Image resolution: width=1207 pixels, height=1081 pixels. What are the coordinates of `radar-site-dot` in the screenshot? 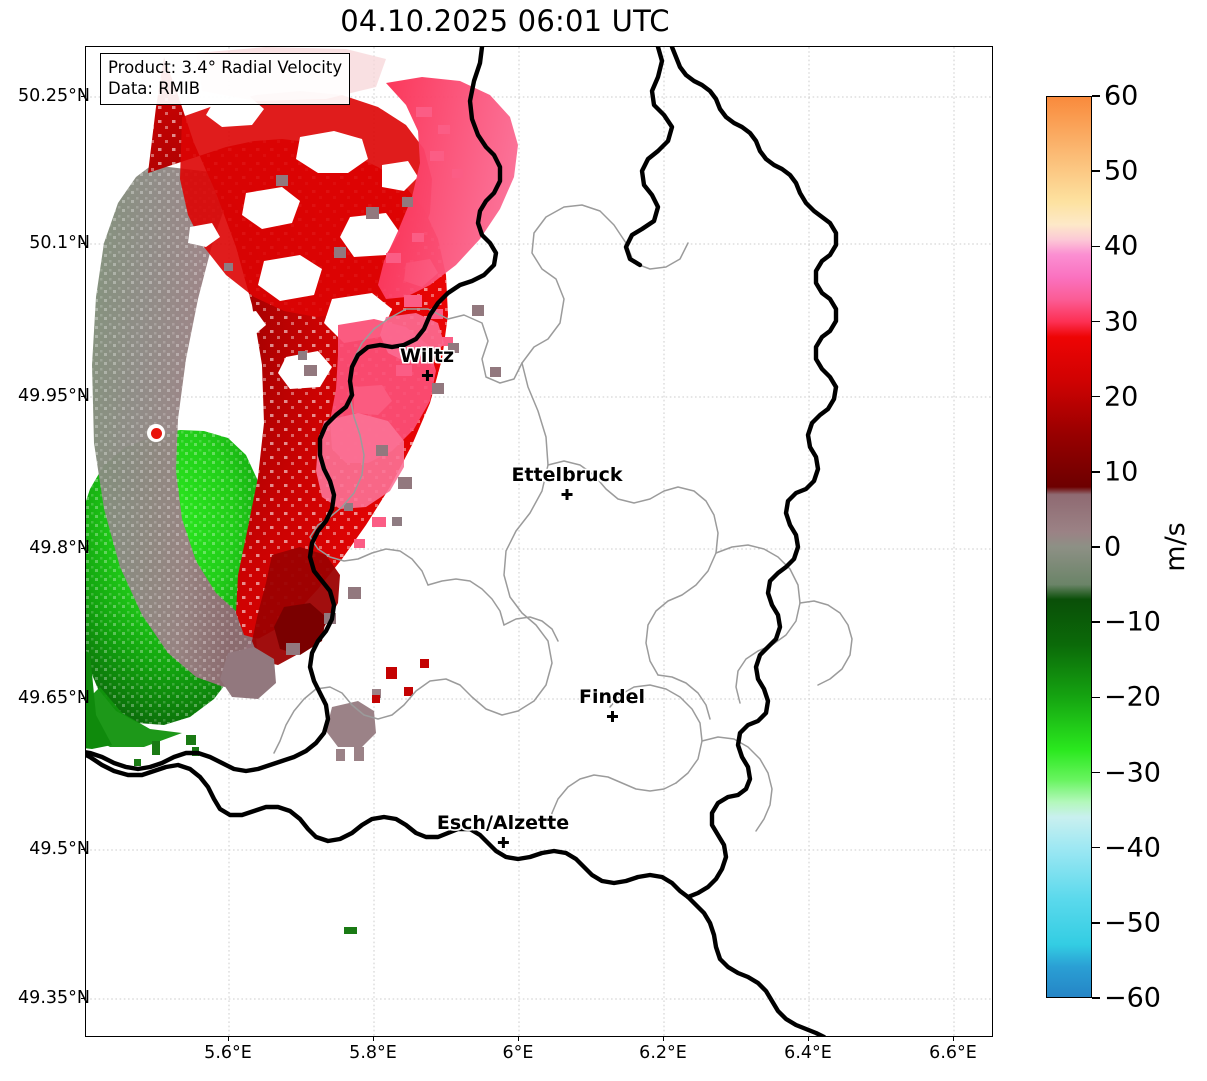 It's located at (156, 433).